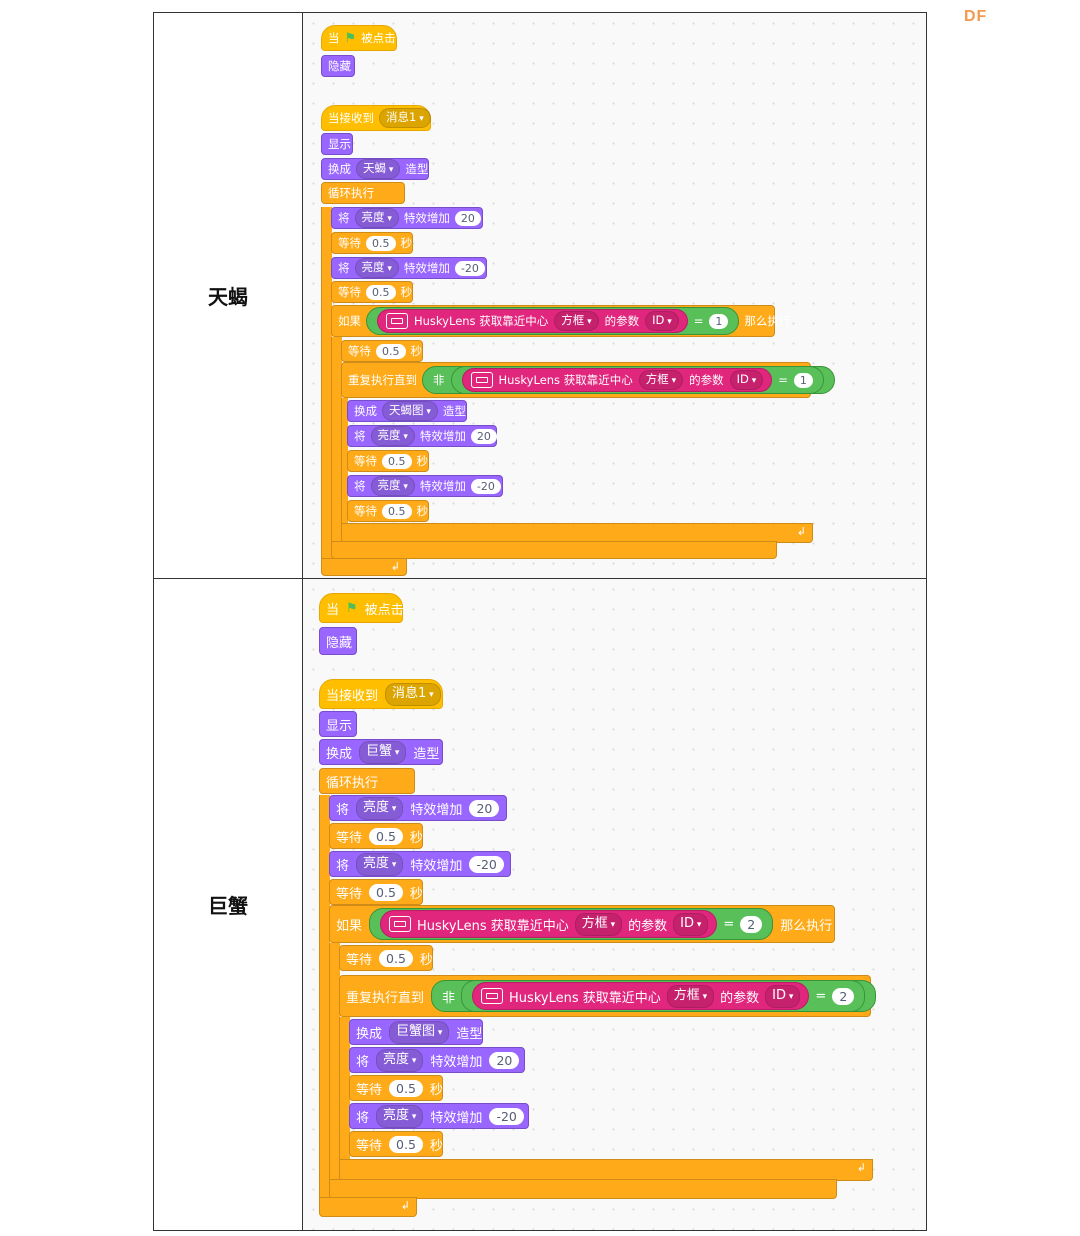 This screenshot has height=1236, width=1080. Describe the element at coordinates (419, 1032) in the screenshot. I see `costume-dropdown: 巨蟹图` at that location.